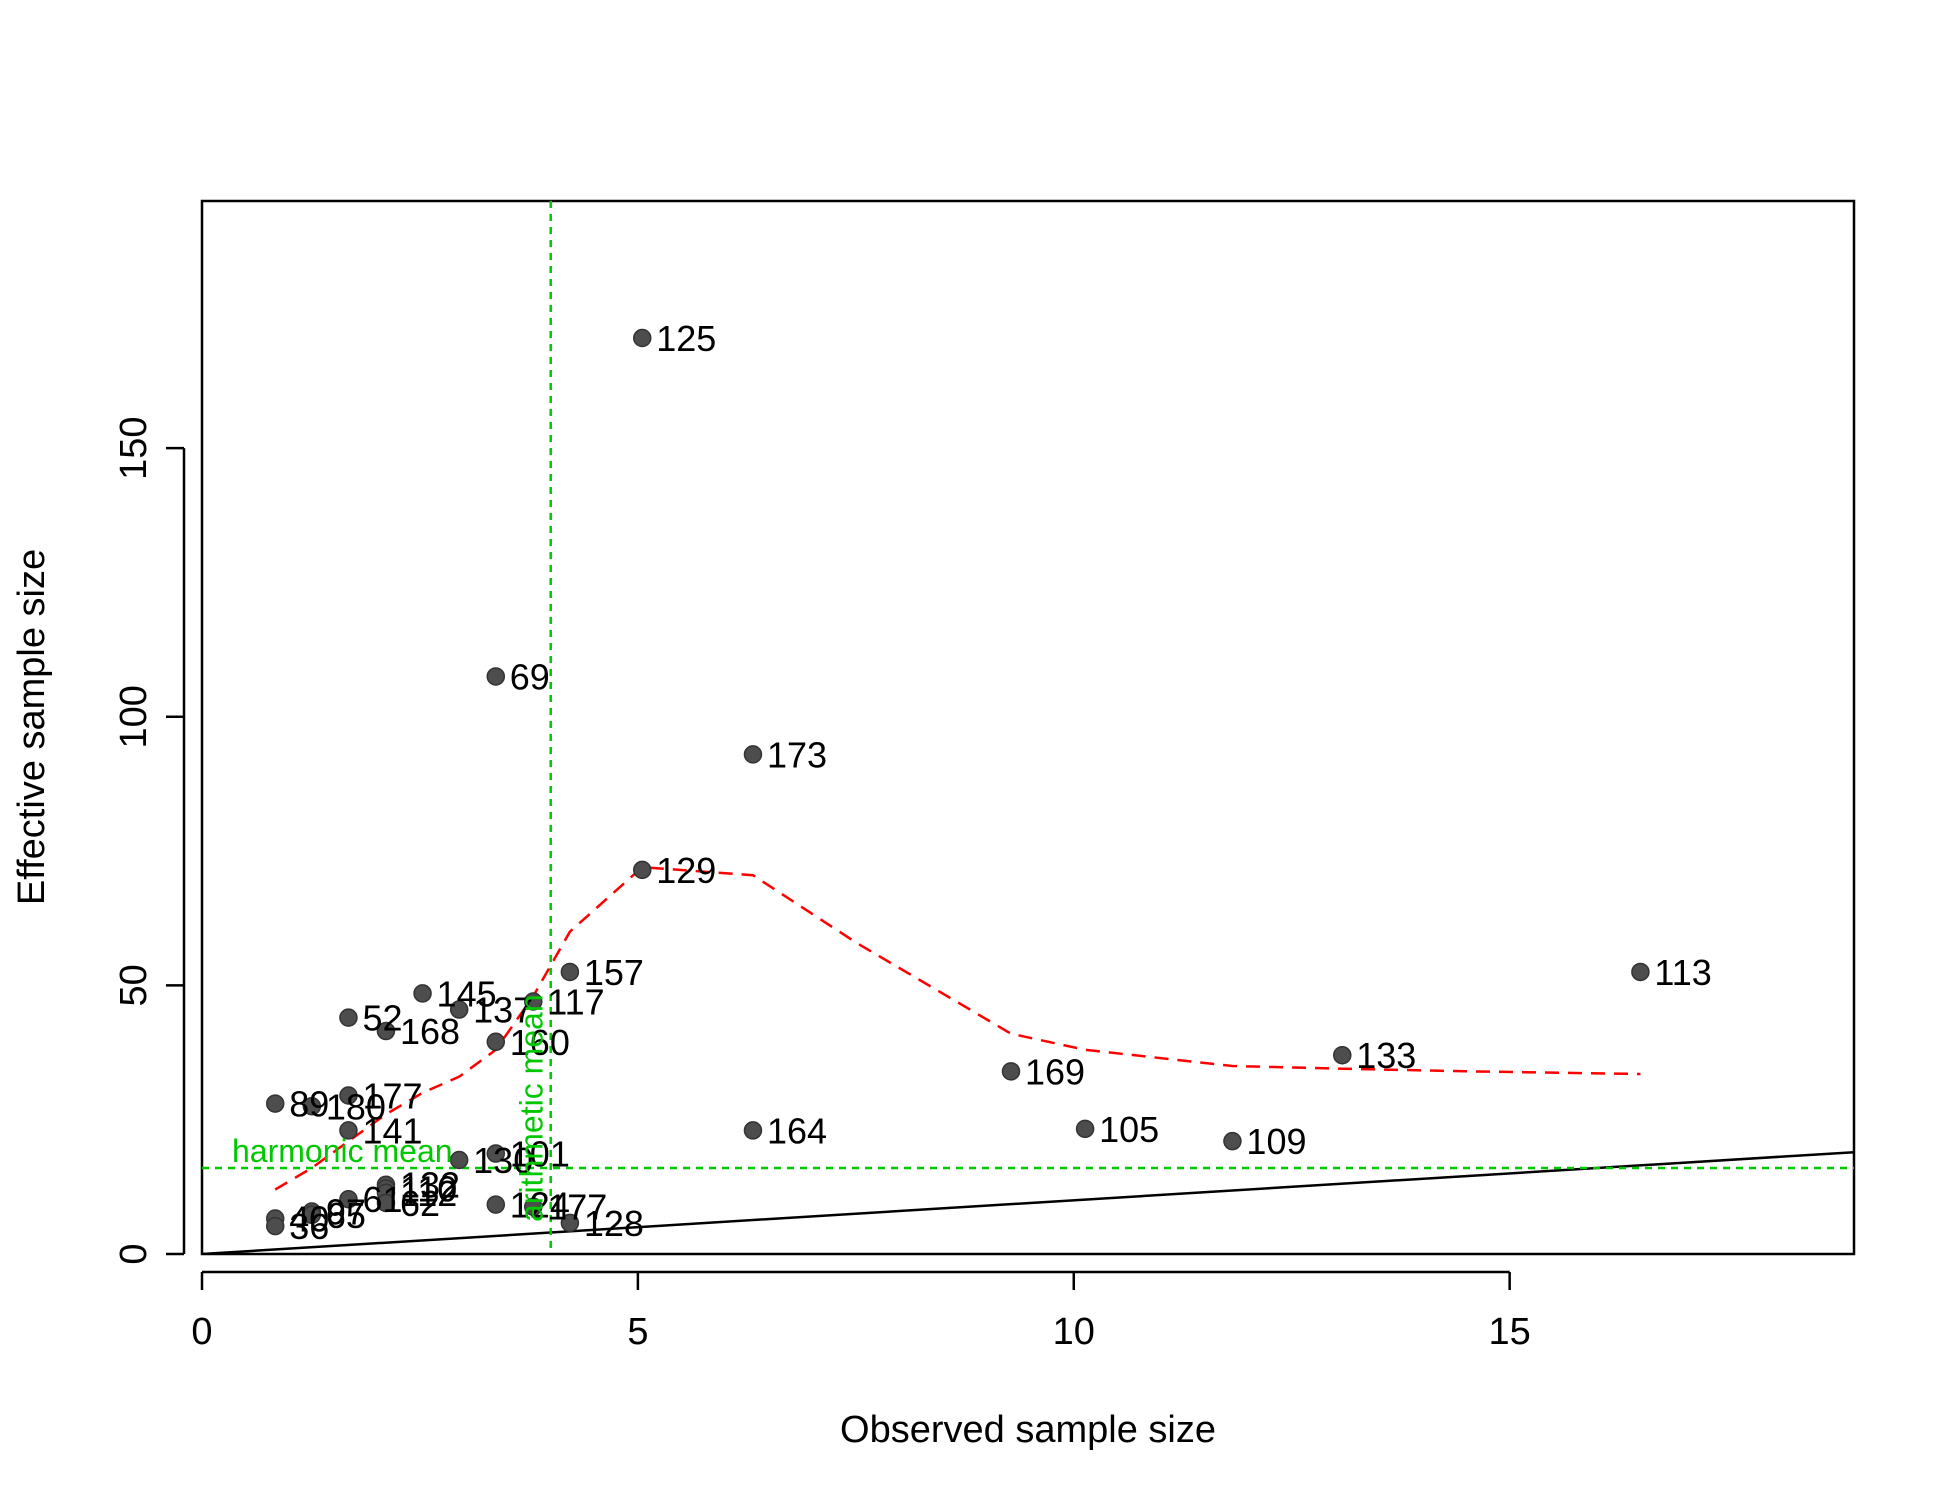 Image resolution: width=1950 pixels, height=1500 pixels. What do you see at coordinates (637, 1332) in the screenshot?
I see `x-tick-label: 5` at bounding box center [637, 1332].